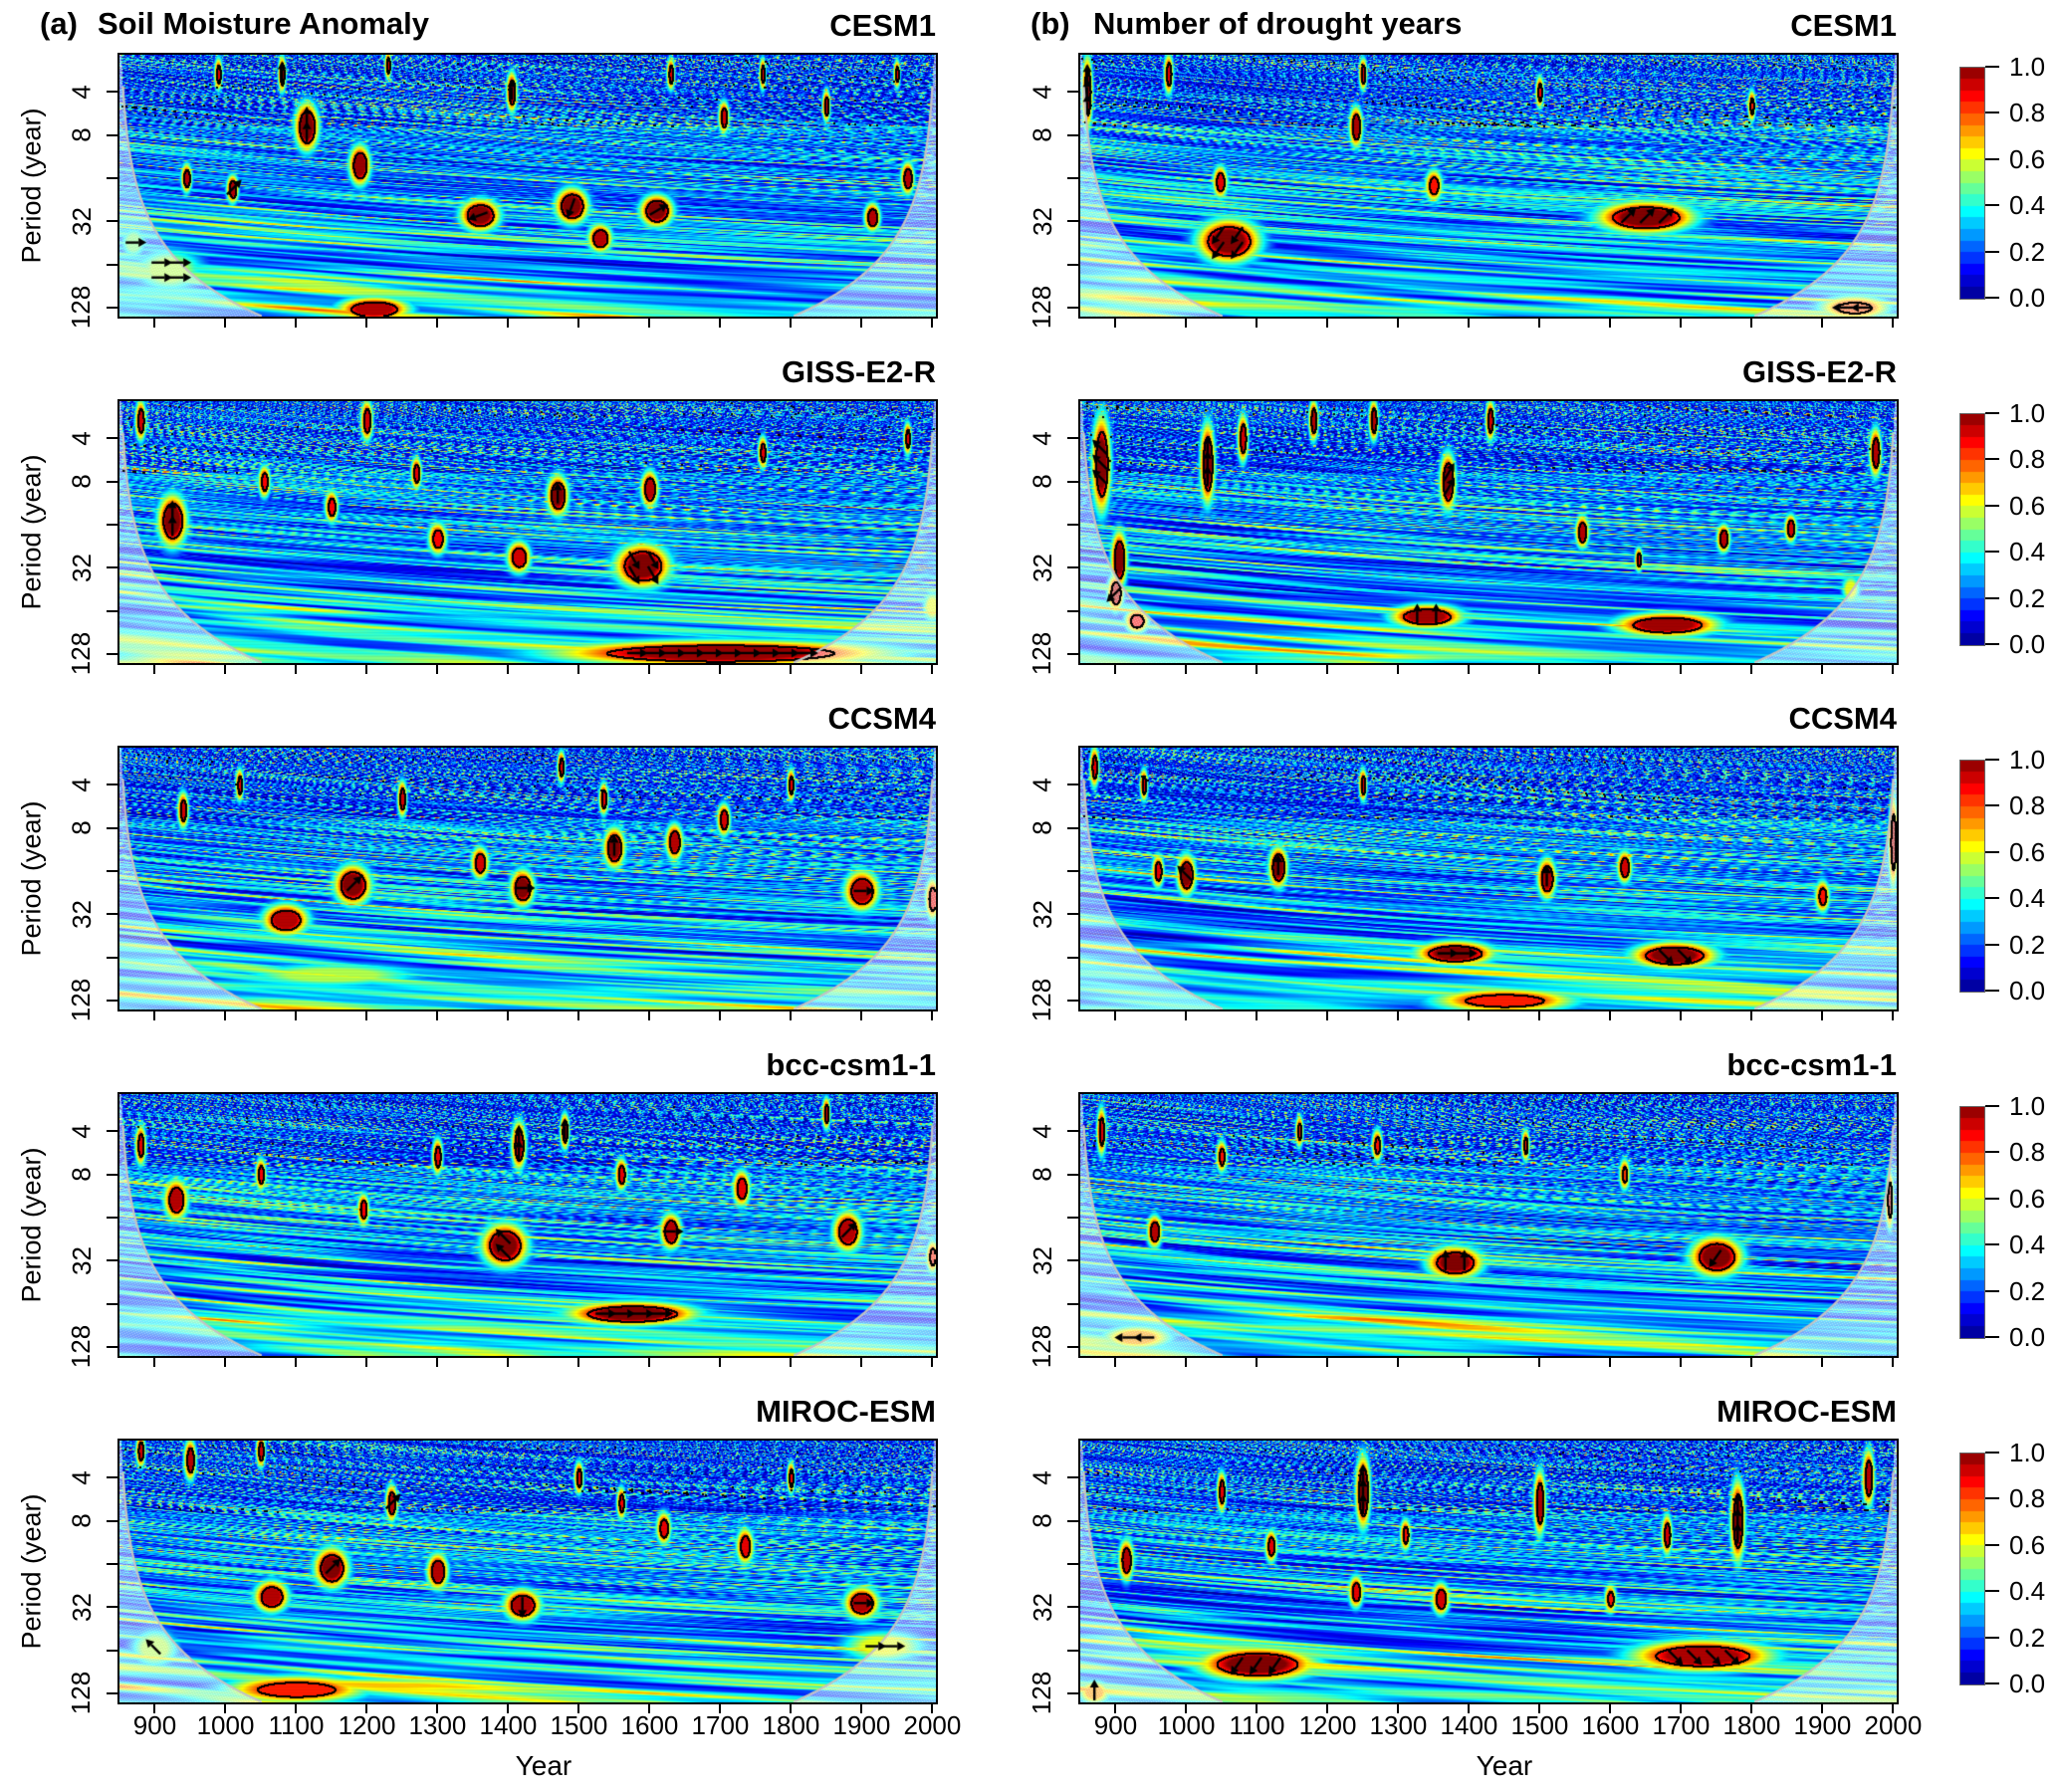 The height and width of the screenshot is (1792, 2058). What do you see at coordinates (846, 1412) in the screenshot?
I see `model-title-a-MIROC-ESM: MIROC-ESM` at bounding box center [846, 1412].